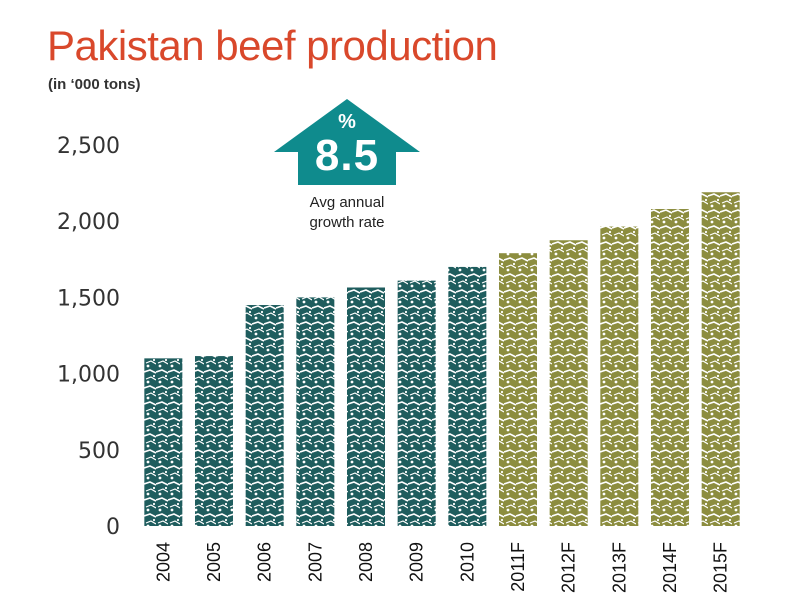 This screenshot has width=800, height=600. I want to click on callout-label-line1: Avg annual, so click(347, 202).